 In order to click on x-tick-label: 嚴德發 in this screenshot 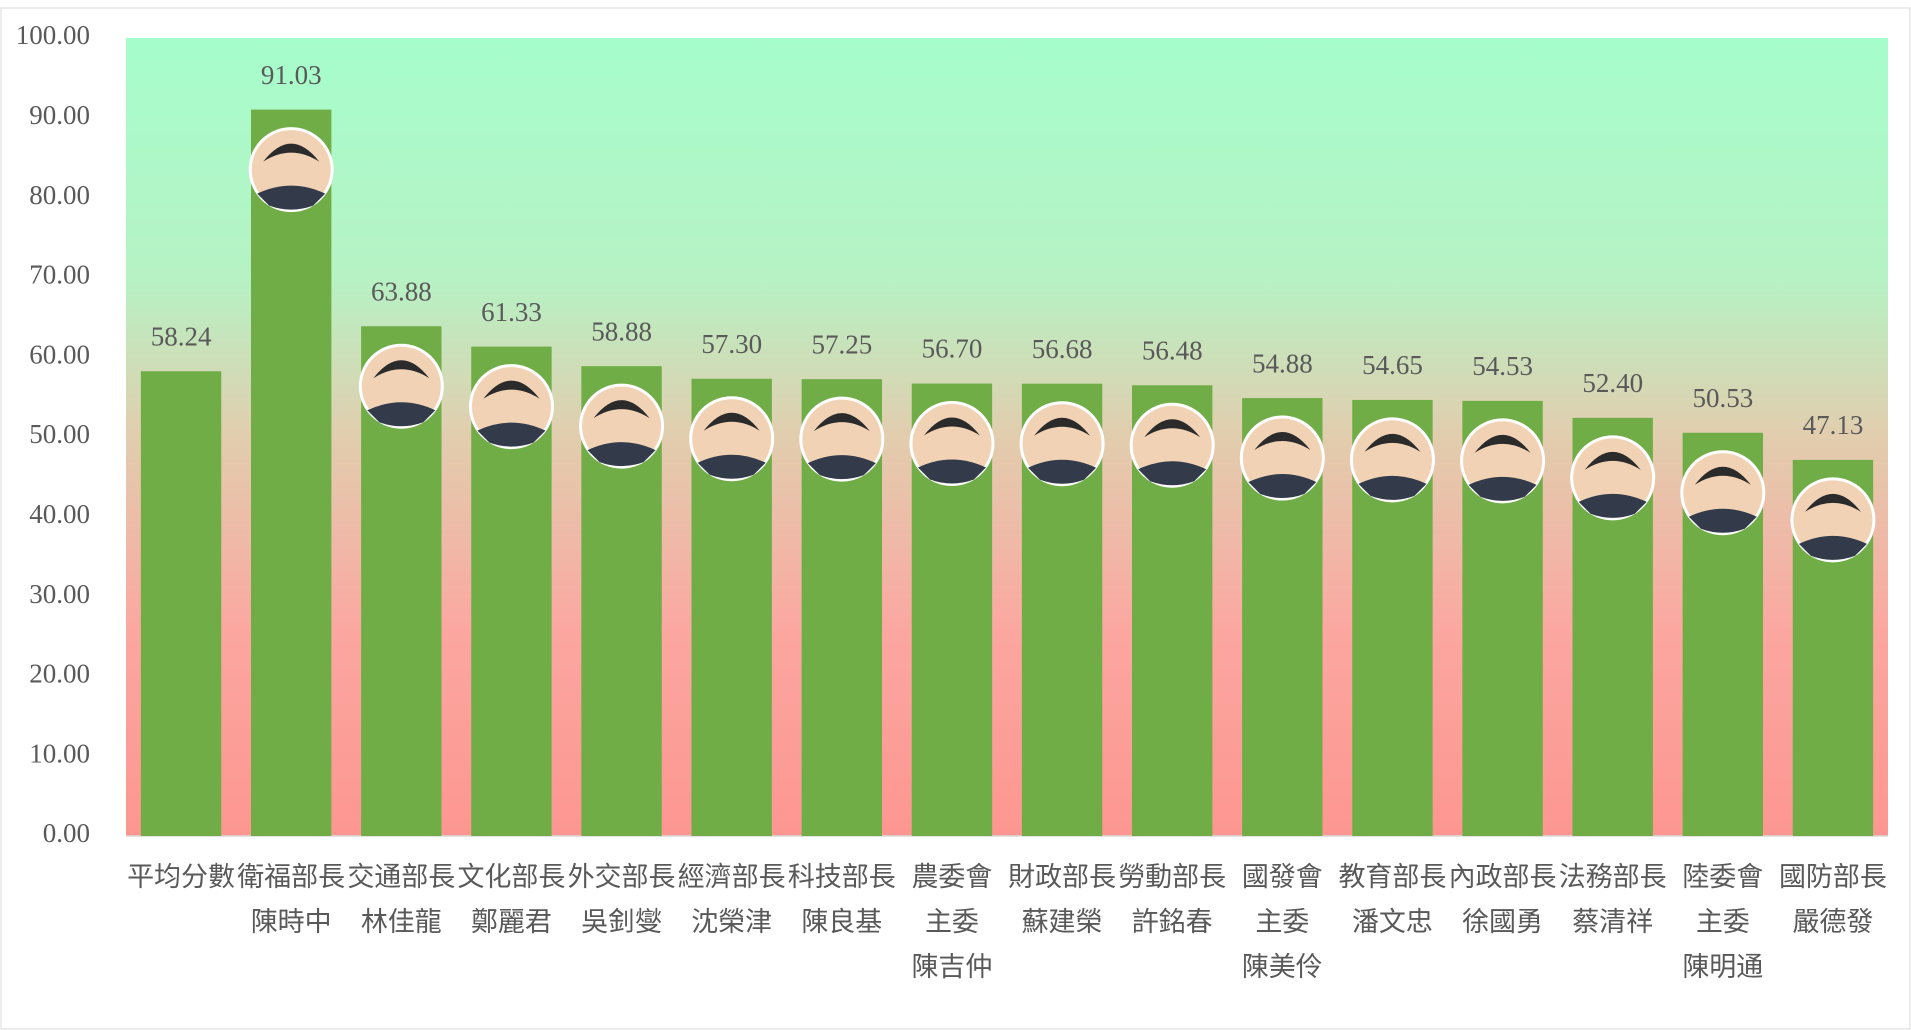, I will do `click(1832, 922)`.